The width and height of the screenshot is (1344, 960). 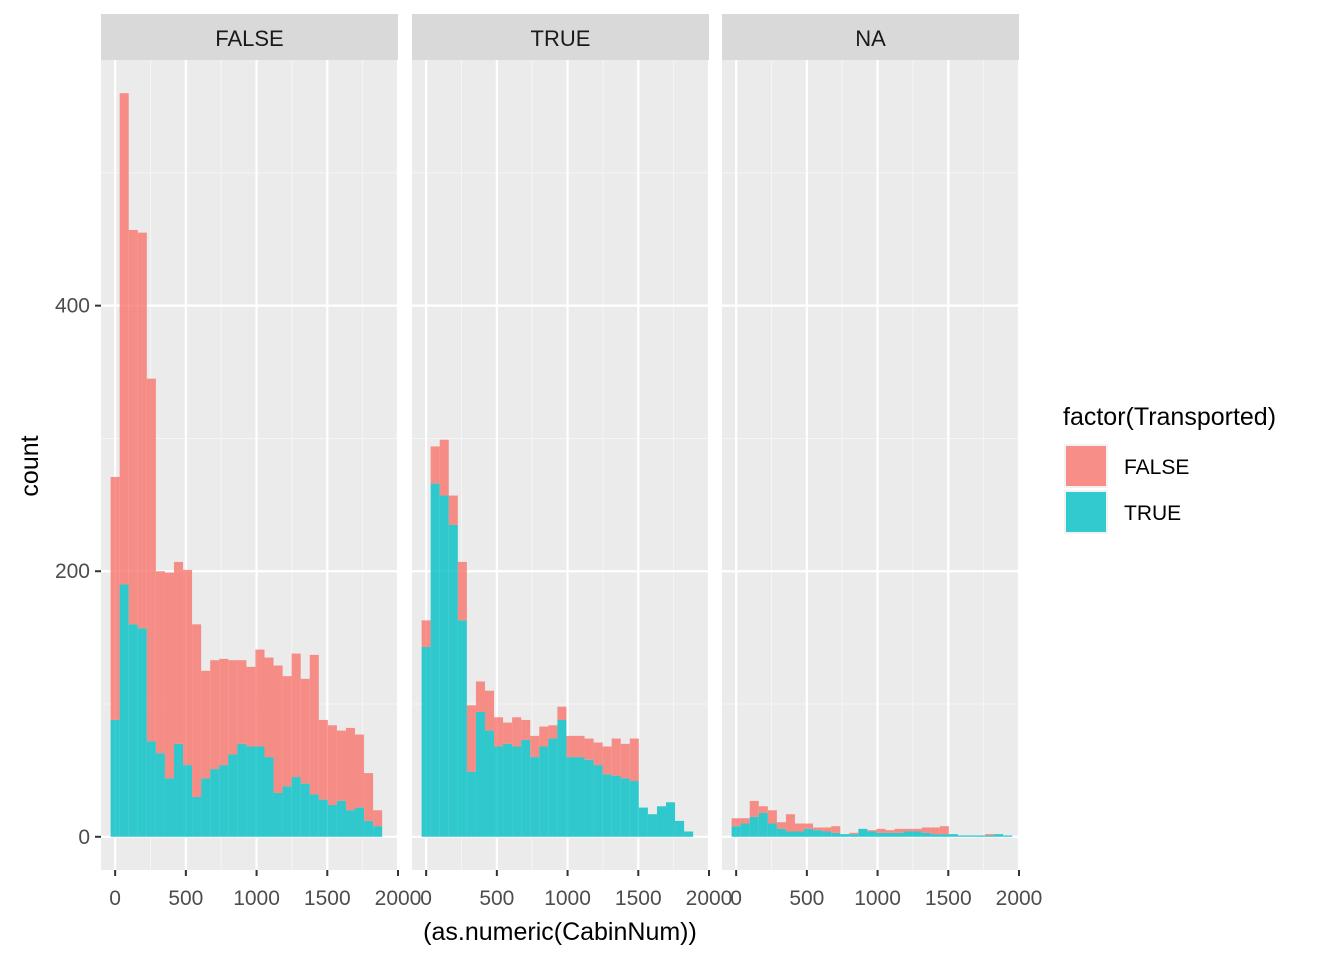 What do you see at coordinates (1156, 467) in the screenshot?
I see `legend-label-false: FALSE` at bounding box center [1156, 467].